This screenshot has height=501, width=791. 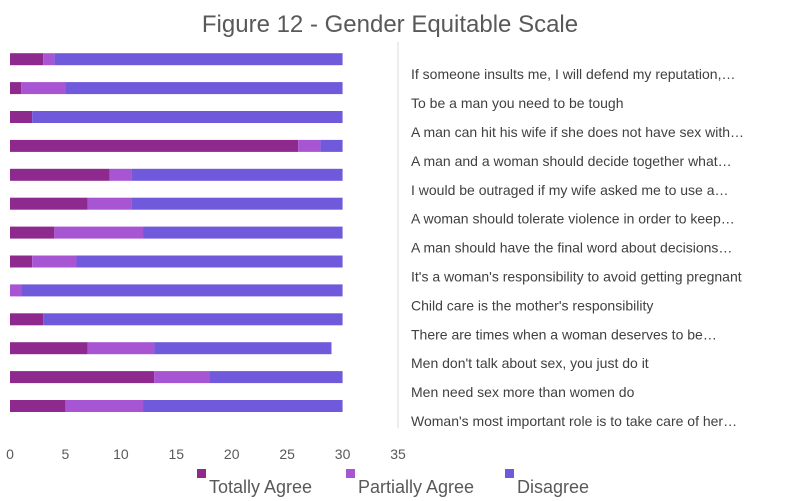 I want to click on x-tick-label: 10, so click(x=121, y=454).